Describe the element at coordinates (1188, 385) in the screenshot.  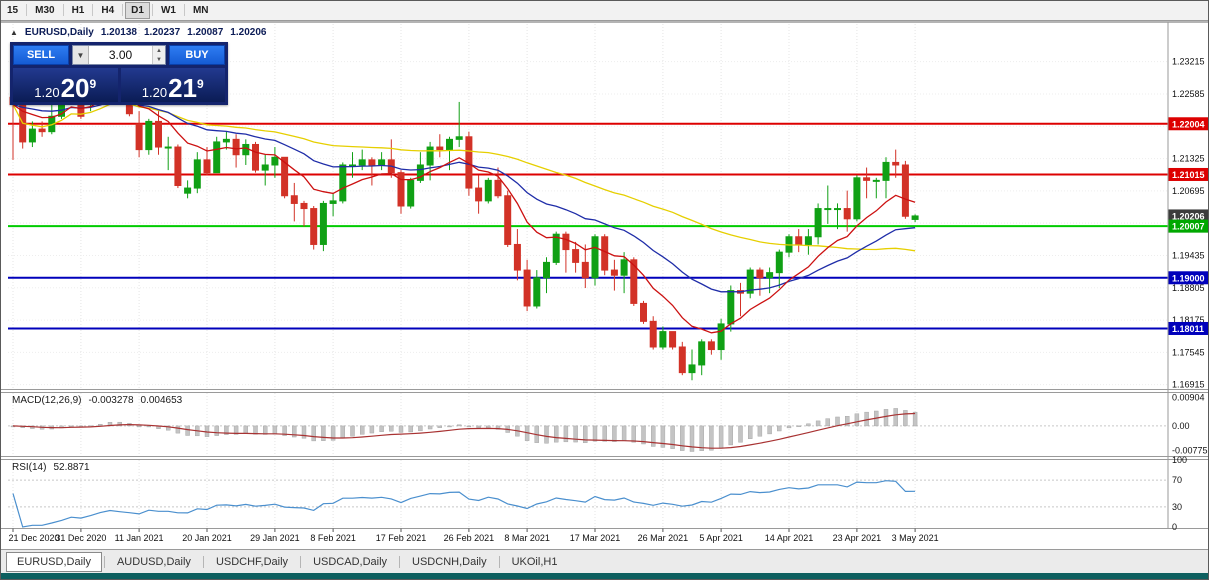
I see `price-axis-label: 1.16915` at that location.